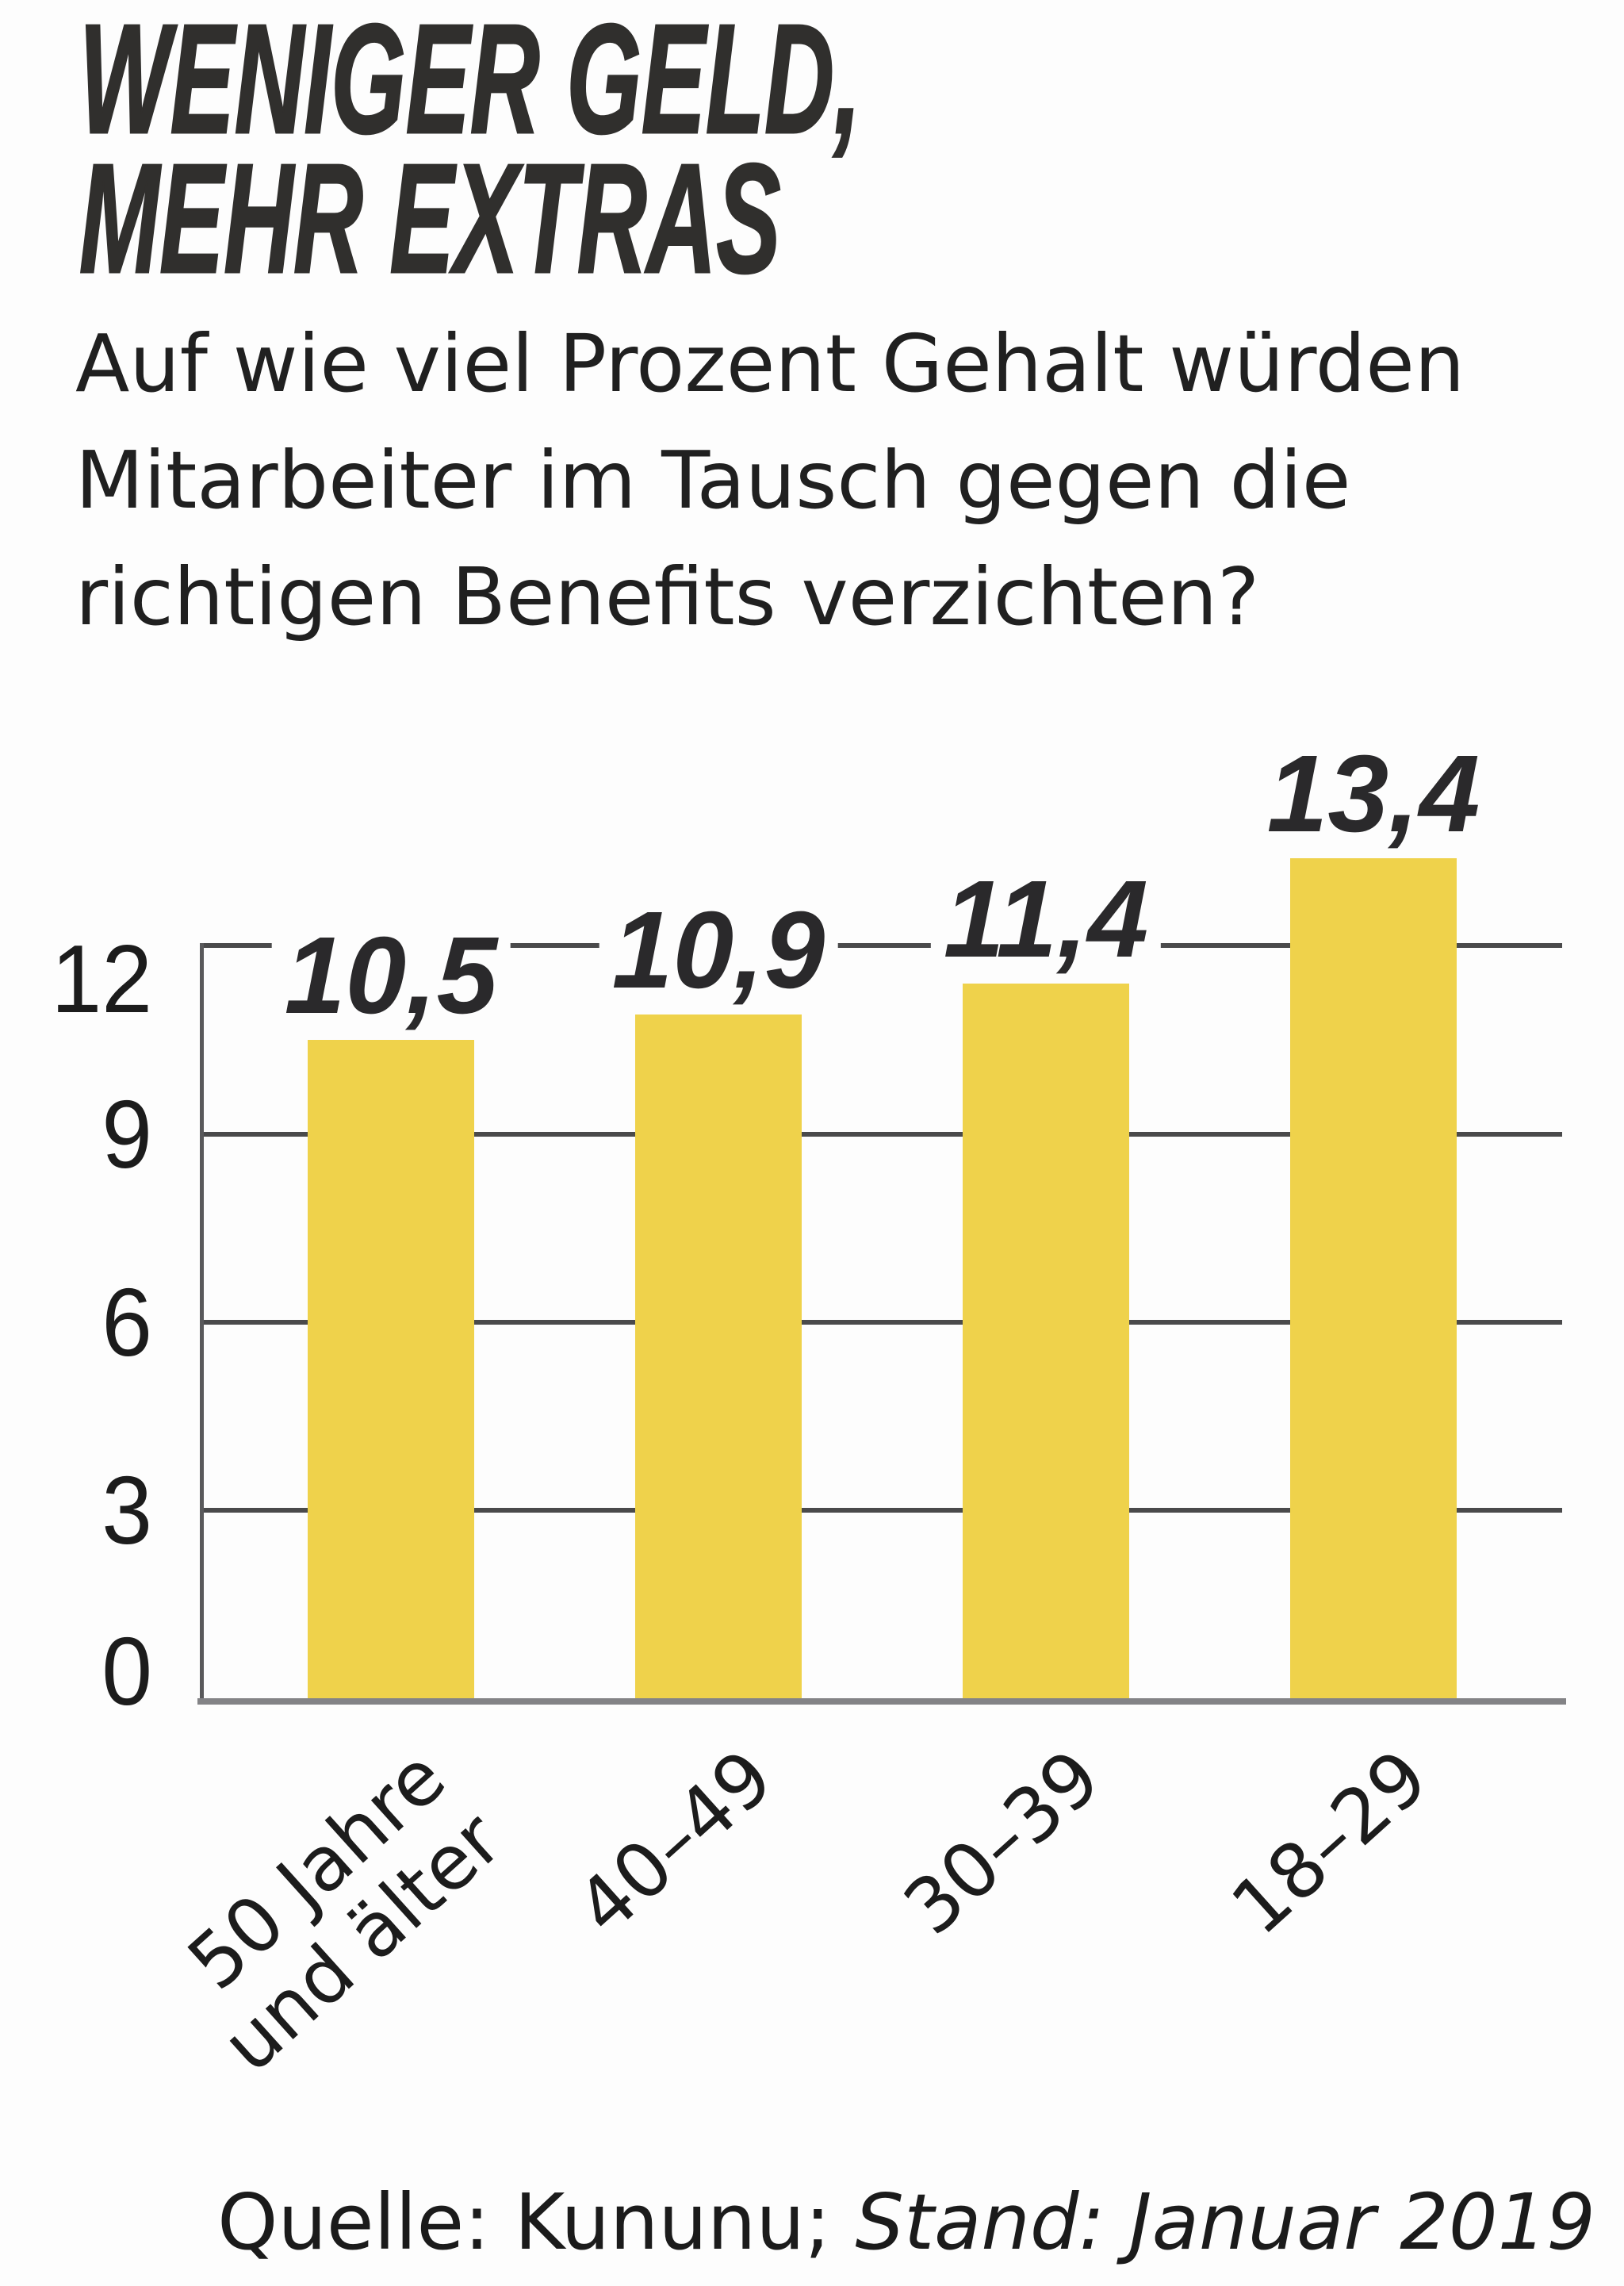 Image resolution: width=1624 pixels, height=2286 pixels. I want to click on y-axis-tick-label: 9, so click(127, 1134).